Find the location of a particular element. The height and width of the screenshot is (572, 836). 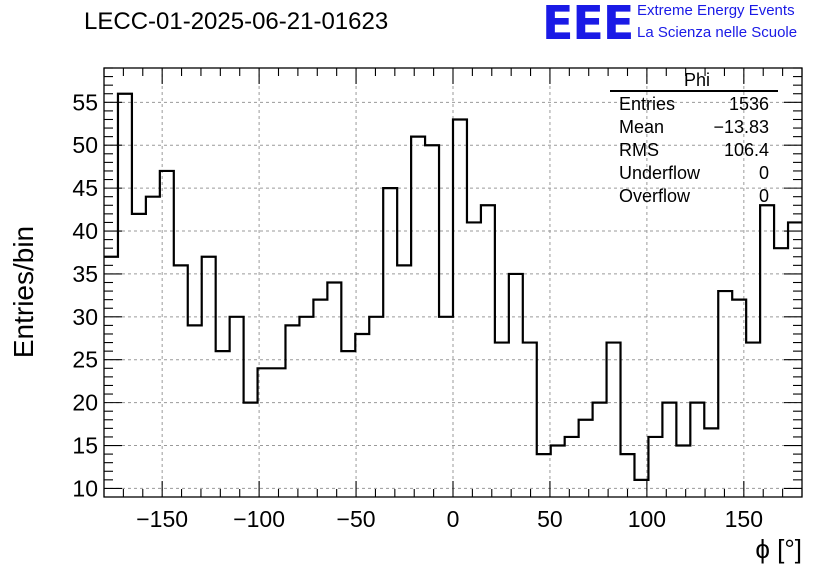

y-tick-label: 25 is located at coordinates (85, 360).